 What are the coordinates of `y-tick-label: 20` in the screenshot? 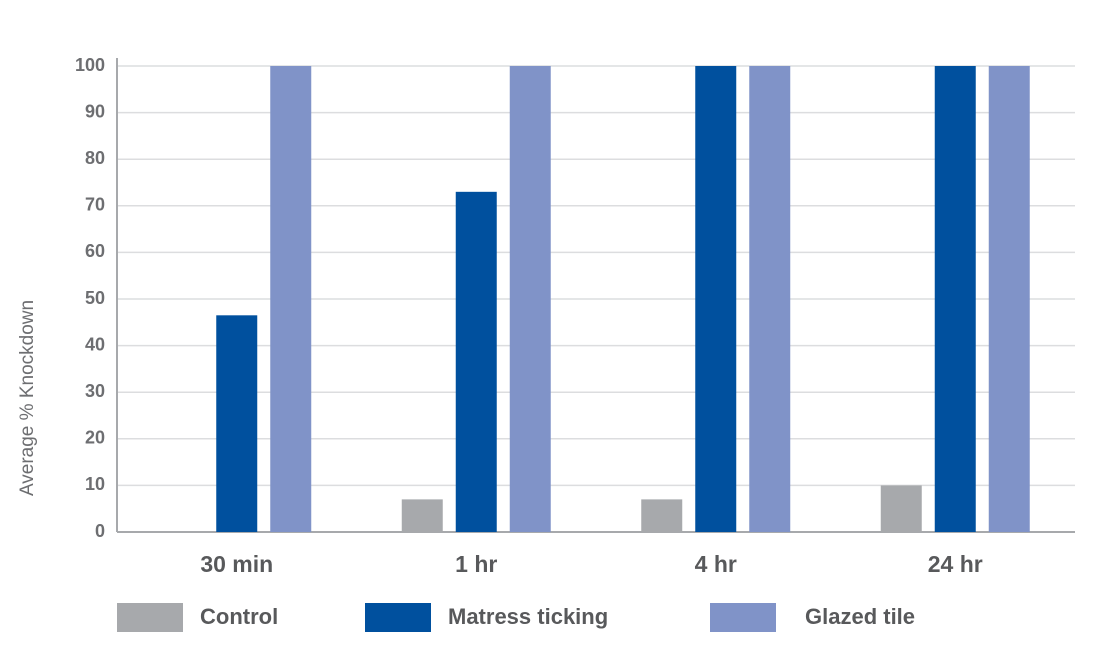 It's located at (95, 438).